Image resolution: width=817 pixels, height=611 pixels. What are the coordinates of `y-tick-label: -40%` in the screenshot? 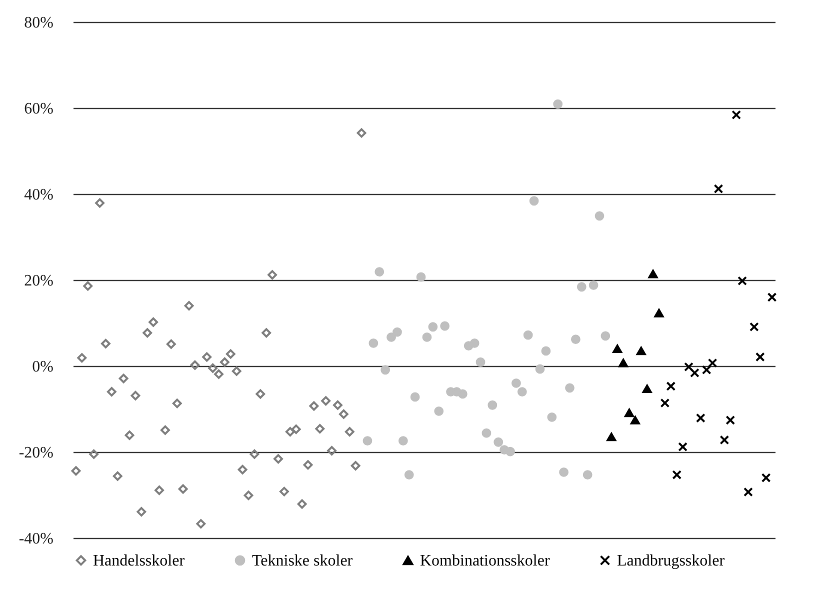 It's located at (36, 539).